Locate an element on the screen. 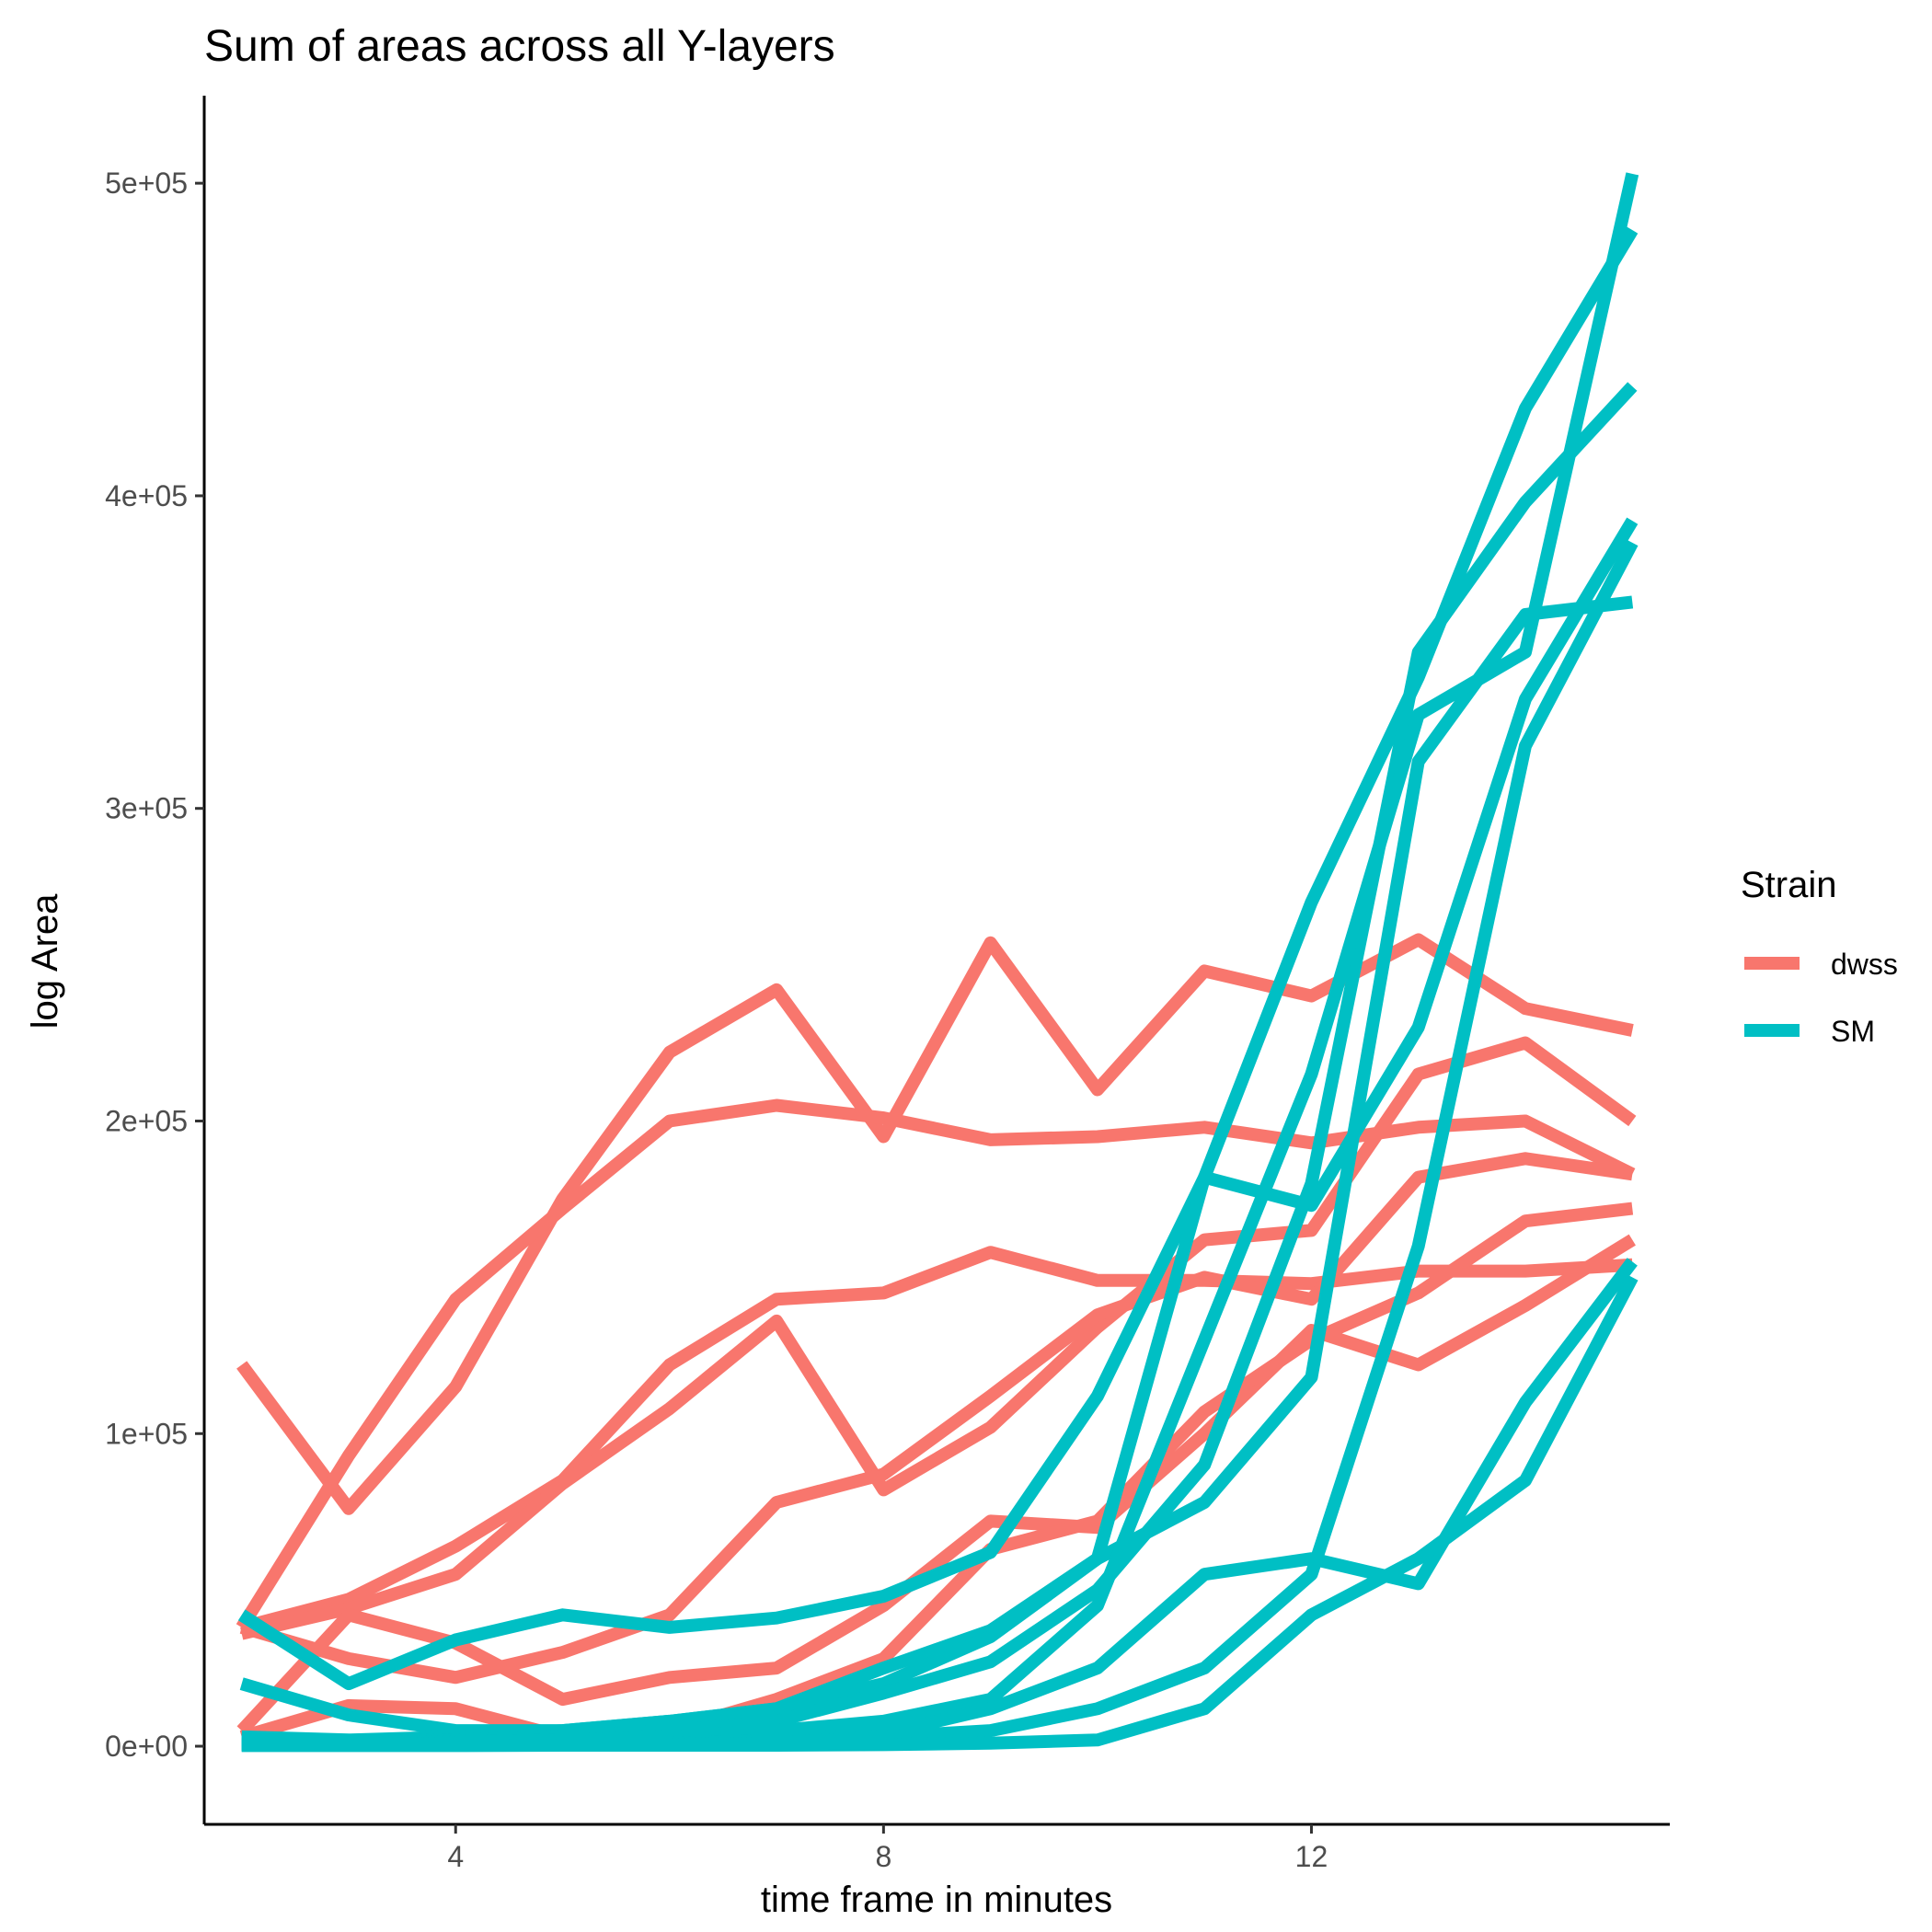 The image size is (1932, 1932). legend-title: Strain is located at coordinates (1789, 885).